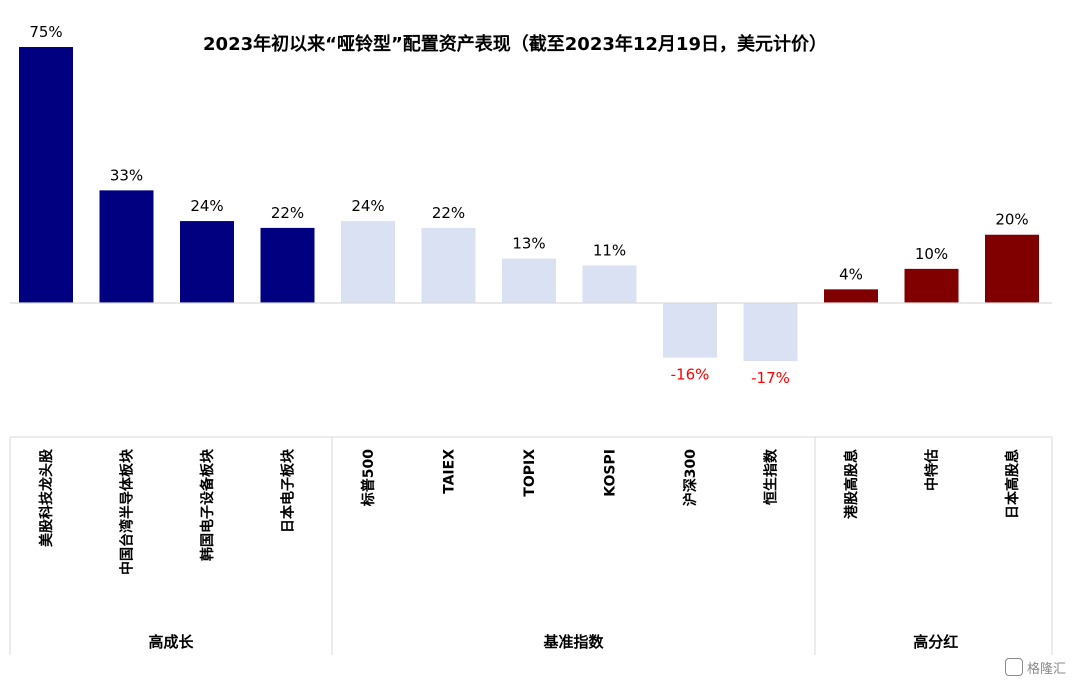 The width and height of the screenshot is (1074, 681). I want to click on data-label: -17%, so click(770, 378).